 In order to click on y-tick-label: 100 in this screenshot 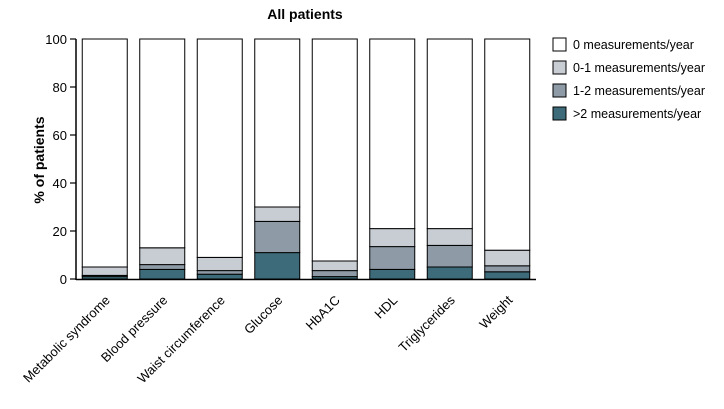, I will do `click(56, 39)`.